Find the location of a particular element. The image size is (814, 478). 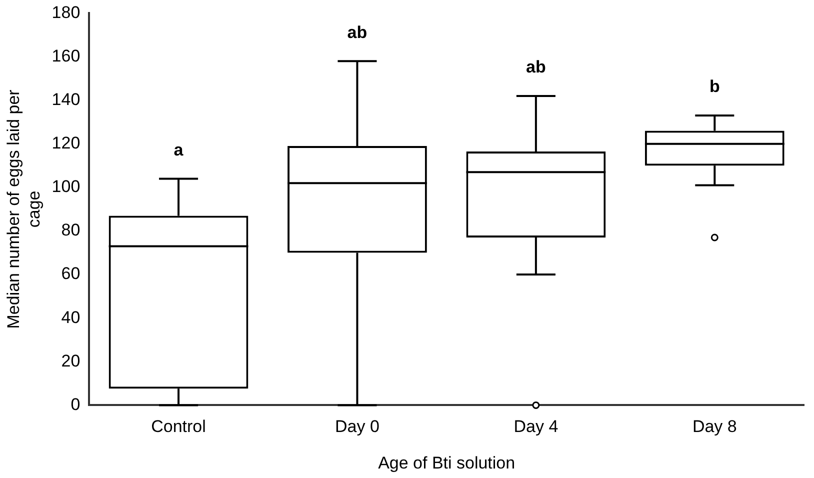

x-tick-label: Day 8 is located at coordinates (714, 426).